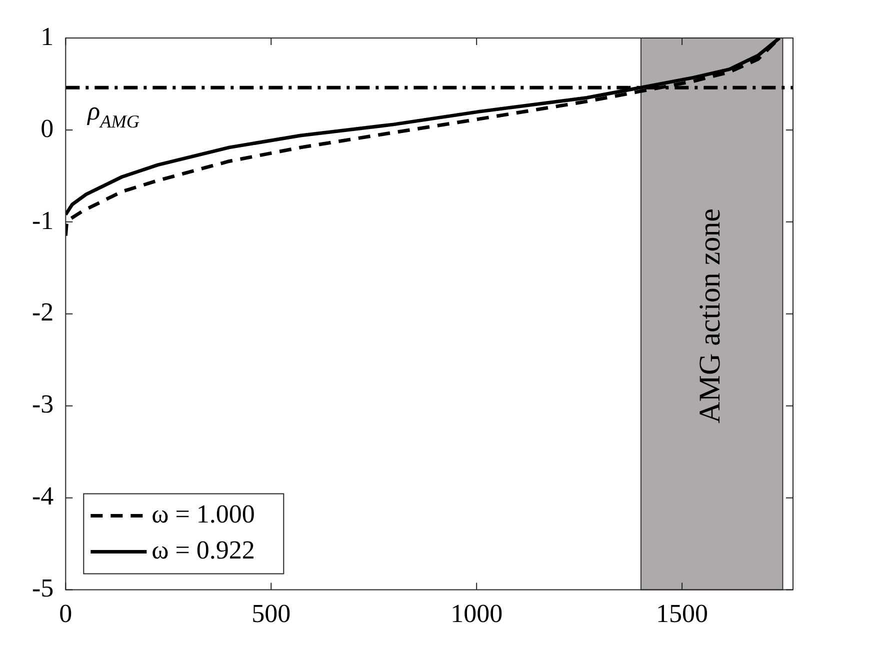  I want to click on x-tick-label: 0, so click(65, 613).